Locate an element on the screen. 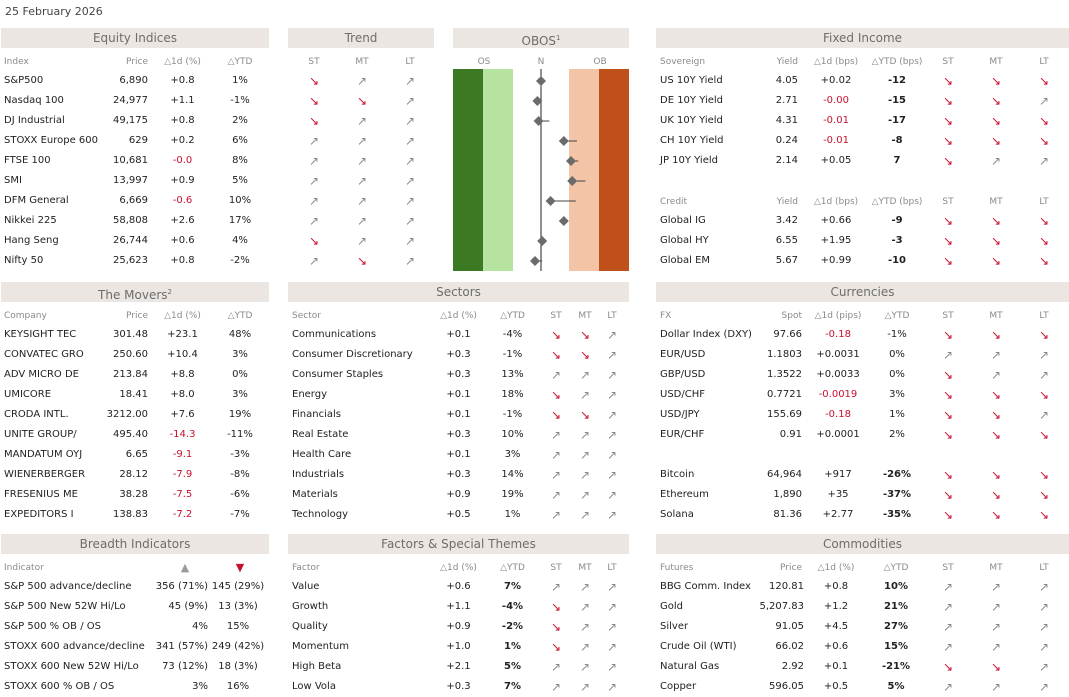 The image size is (1069, 697). sector-d1: +0.9 is located at coordinates (458, 494).